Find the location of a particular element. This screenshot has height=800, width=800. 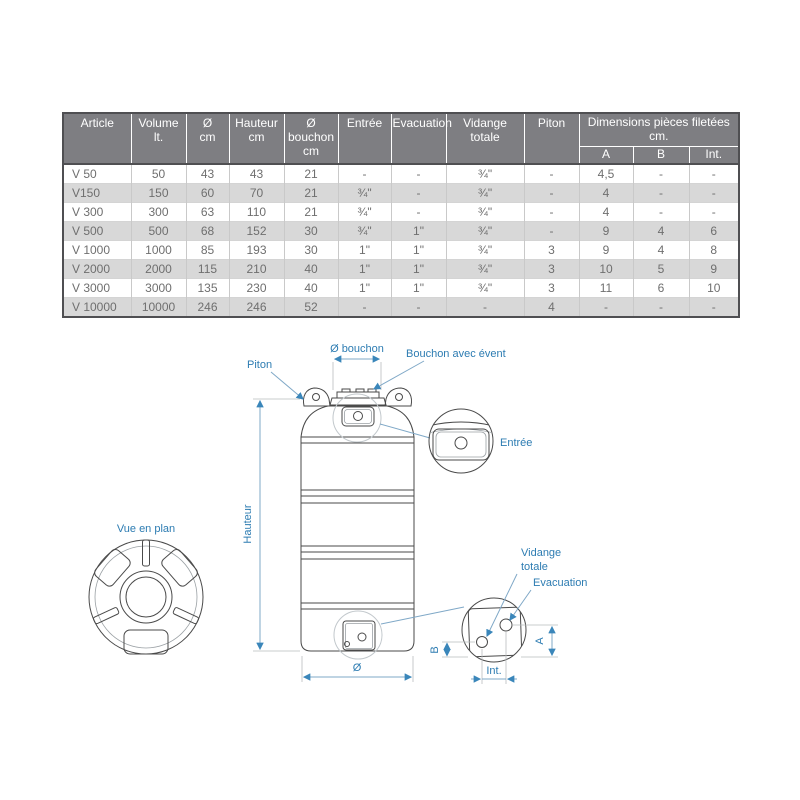

value-cell: 4,5 is located at coordinates (606, 173).